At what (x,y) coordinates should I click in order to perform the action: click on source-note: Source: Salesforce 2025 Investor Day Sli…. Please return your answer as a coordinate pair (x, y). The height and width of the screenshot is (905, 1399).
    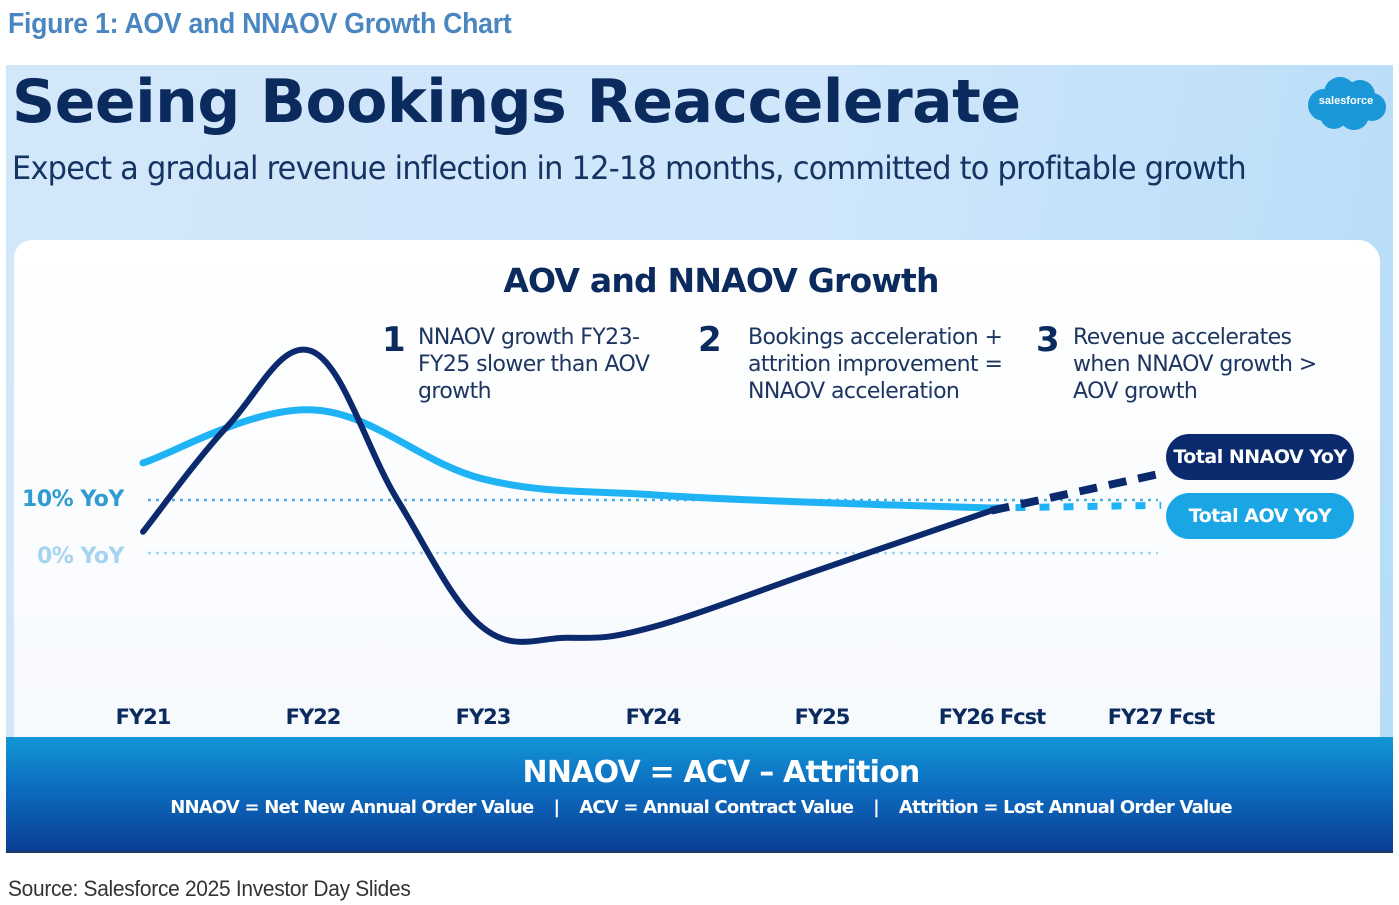
    Looking at the image, I should click on (209, 888).